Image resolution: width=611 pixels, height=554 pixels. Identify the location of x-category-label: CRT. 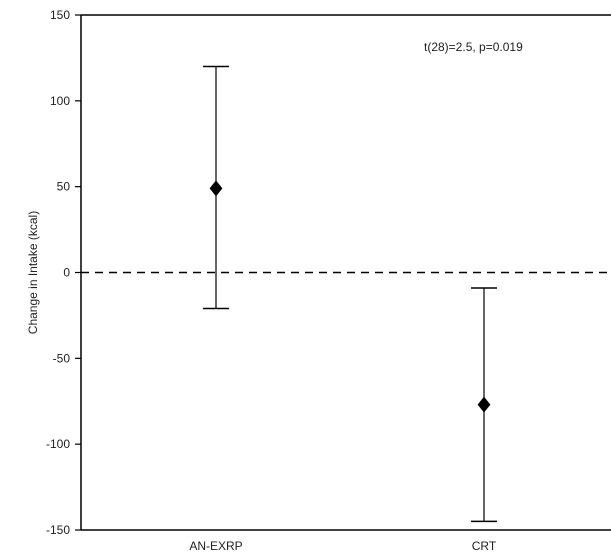
(484, 546).